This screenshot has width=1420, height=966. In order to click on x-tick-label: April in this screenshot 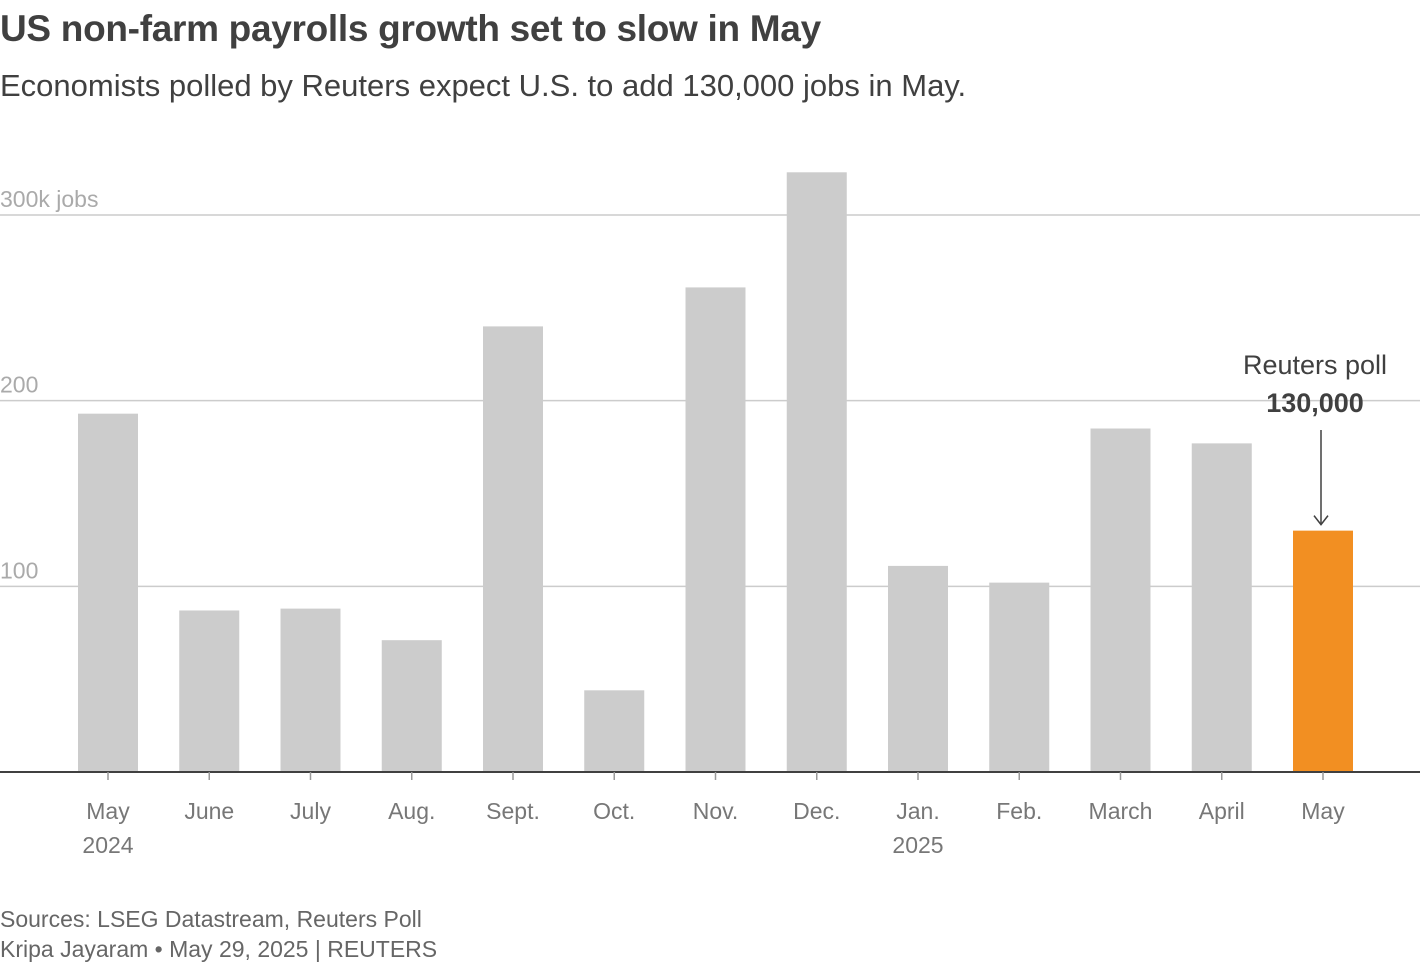, I will do `click(1222, 811)`.